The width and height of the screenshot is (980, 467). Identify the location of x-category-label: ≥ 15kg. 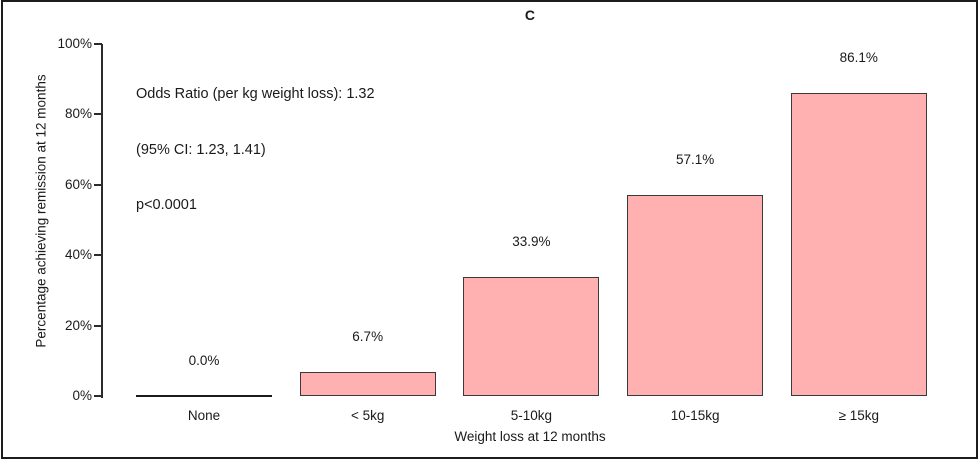
(859, 415).